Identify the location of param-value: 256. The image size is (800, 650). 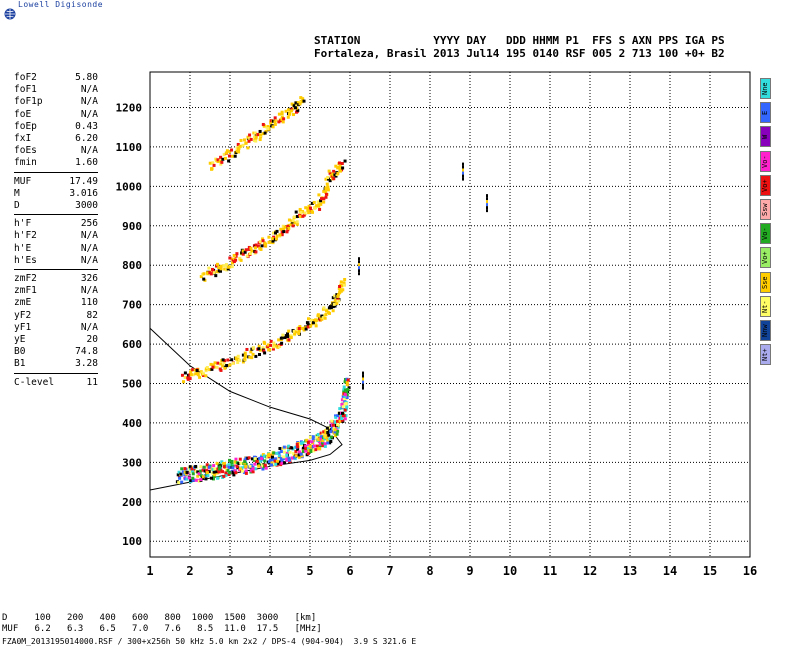
(89, 224).